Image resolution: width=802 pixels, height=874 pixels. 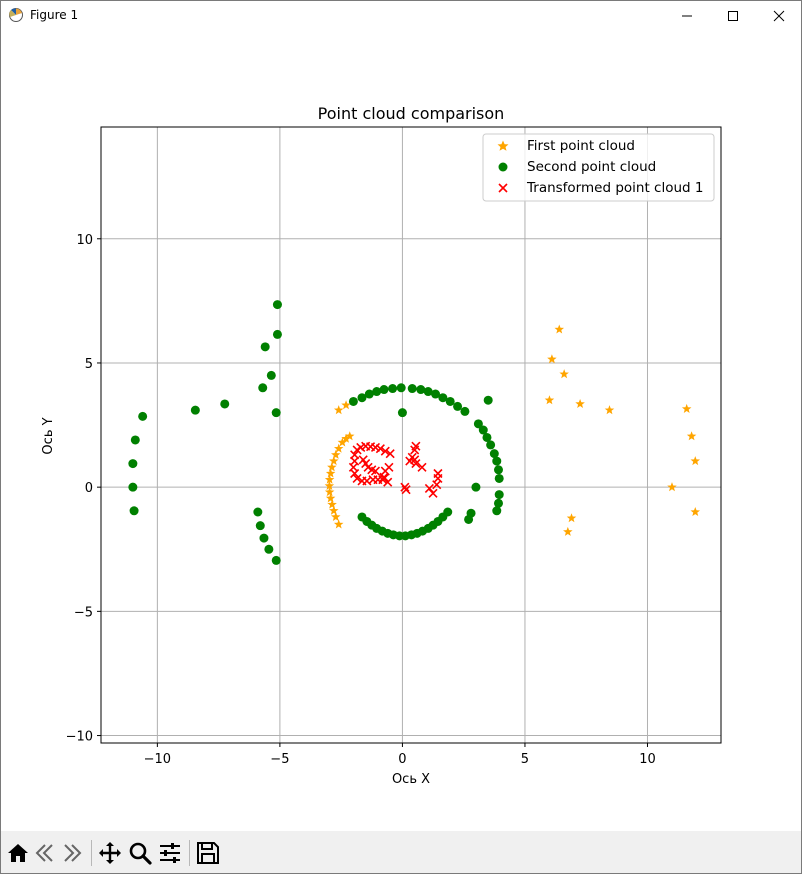 I want to click on x-tick-label: 0, so click(x=402, y=759).